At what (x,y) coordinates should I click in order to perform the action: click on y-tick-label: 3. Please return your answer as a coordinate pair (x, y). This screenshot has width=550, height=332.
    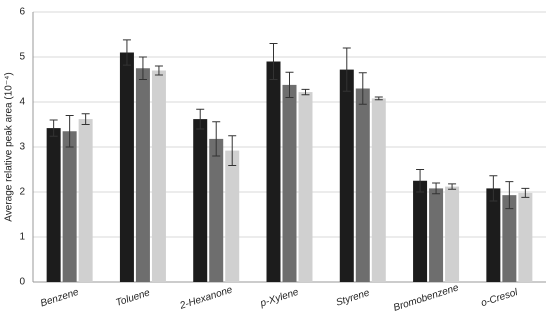
    Looking at the image, I should click on (22, 147).